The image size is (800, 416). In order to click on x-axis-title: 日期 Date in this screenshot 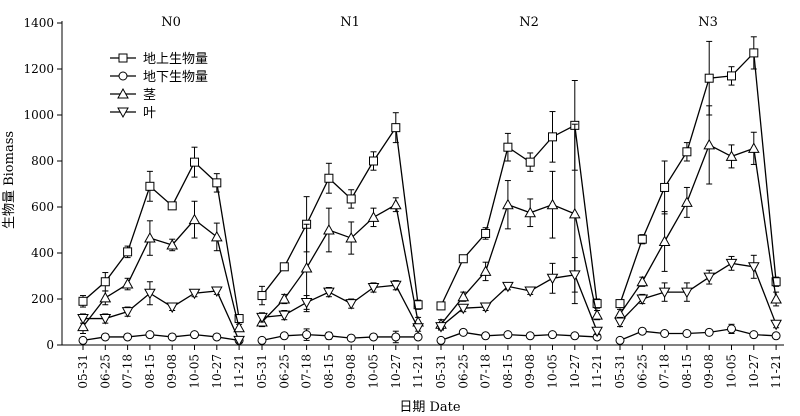, I will do `click(430, 407)`.